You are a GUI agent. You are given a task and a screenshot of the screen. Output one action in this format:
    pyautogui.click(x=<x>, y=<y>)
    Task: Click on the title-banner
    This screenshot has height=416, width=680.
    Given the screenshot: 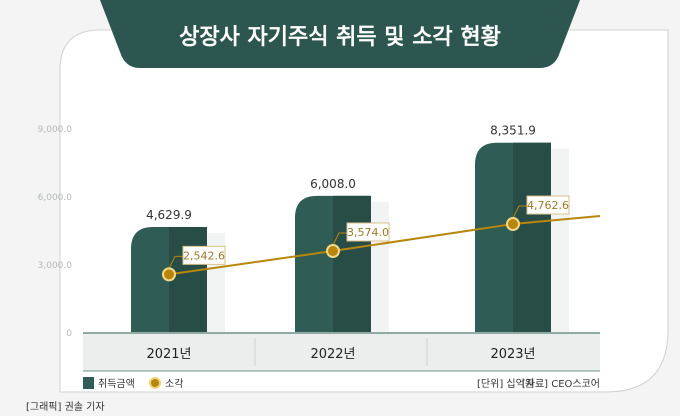 What is the action you would take?
    pyautogui.click(x=340, y=34)
    